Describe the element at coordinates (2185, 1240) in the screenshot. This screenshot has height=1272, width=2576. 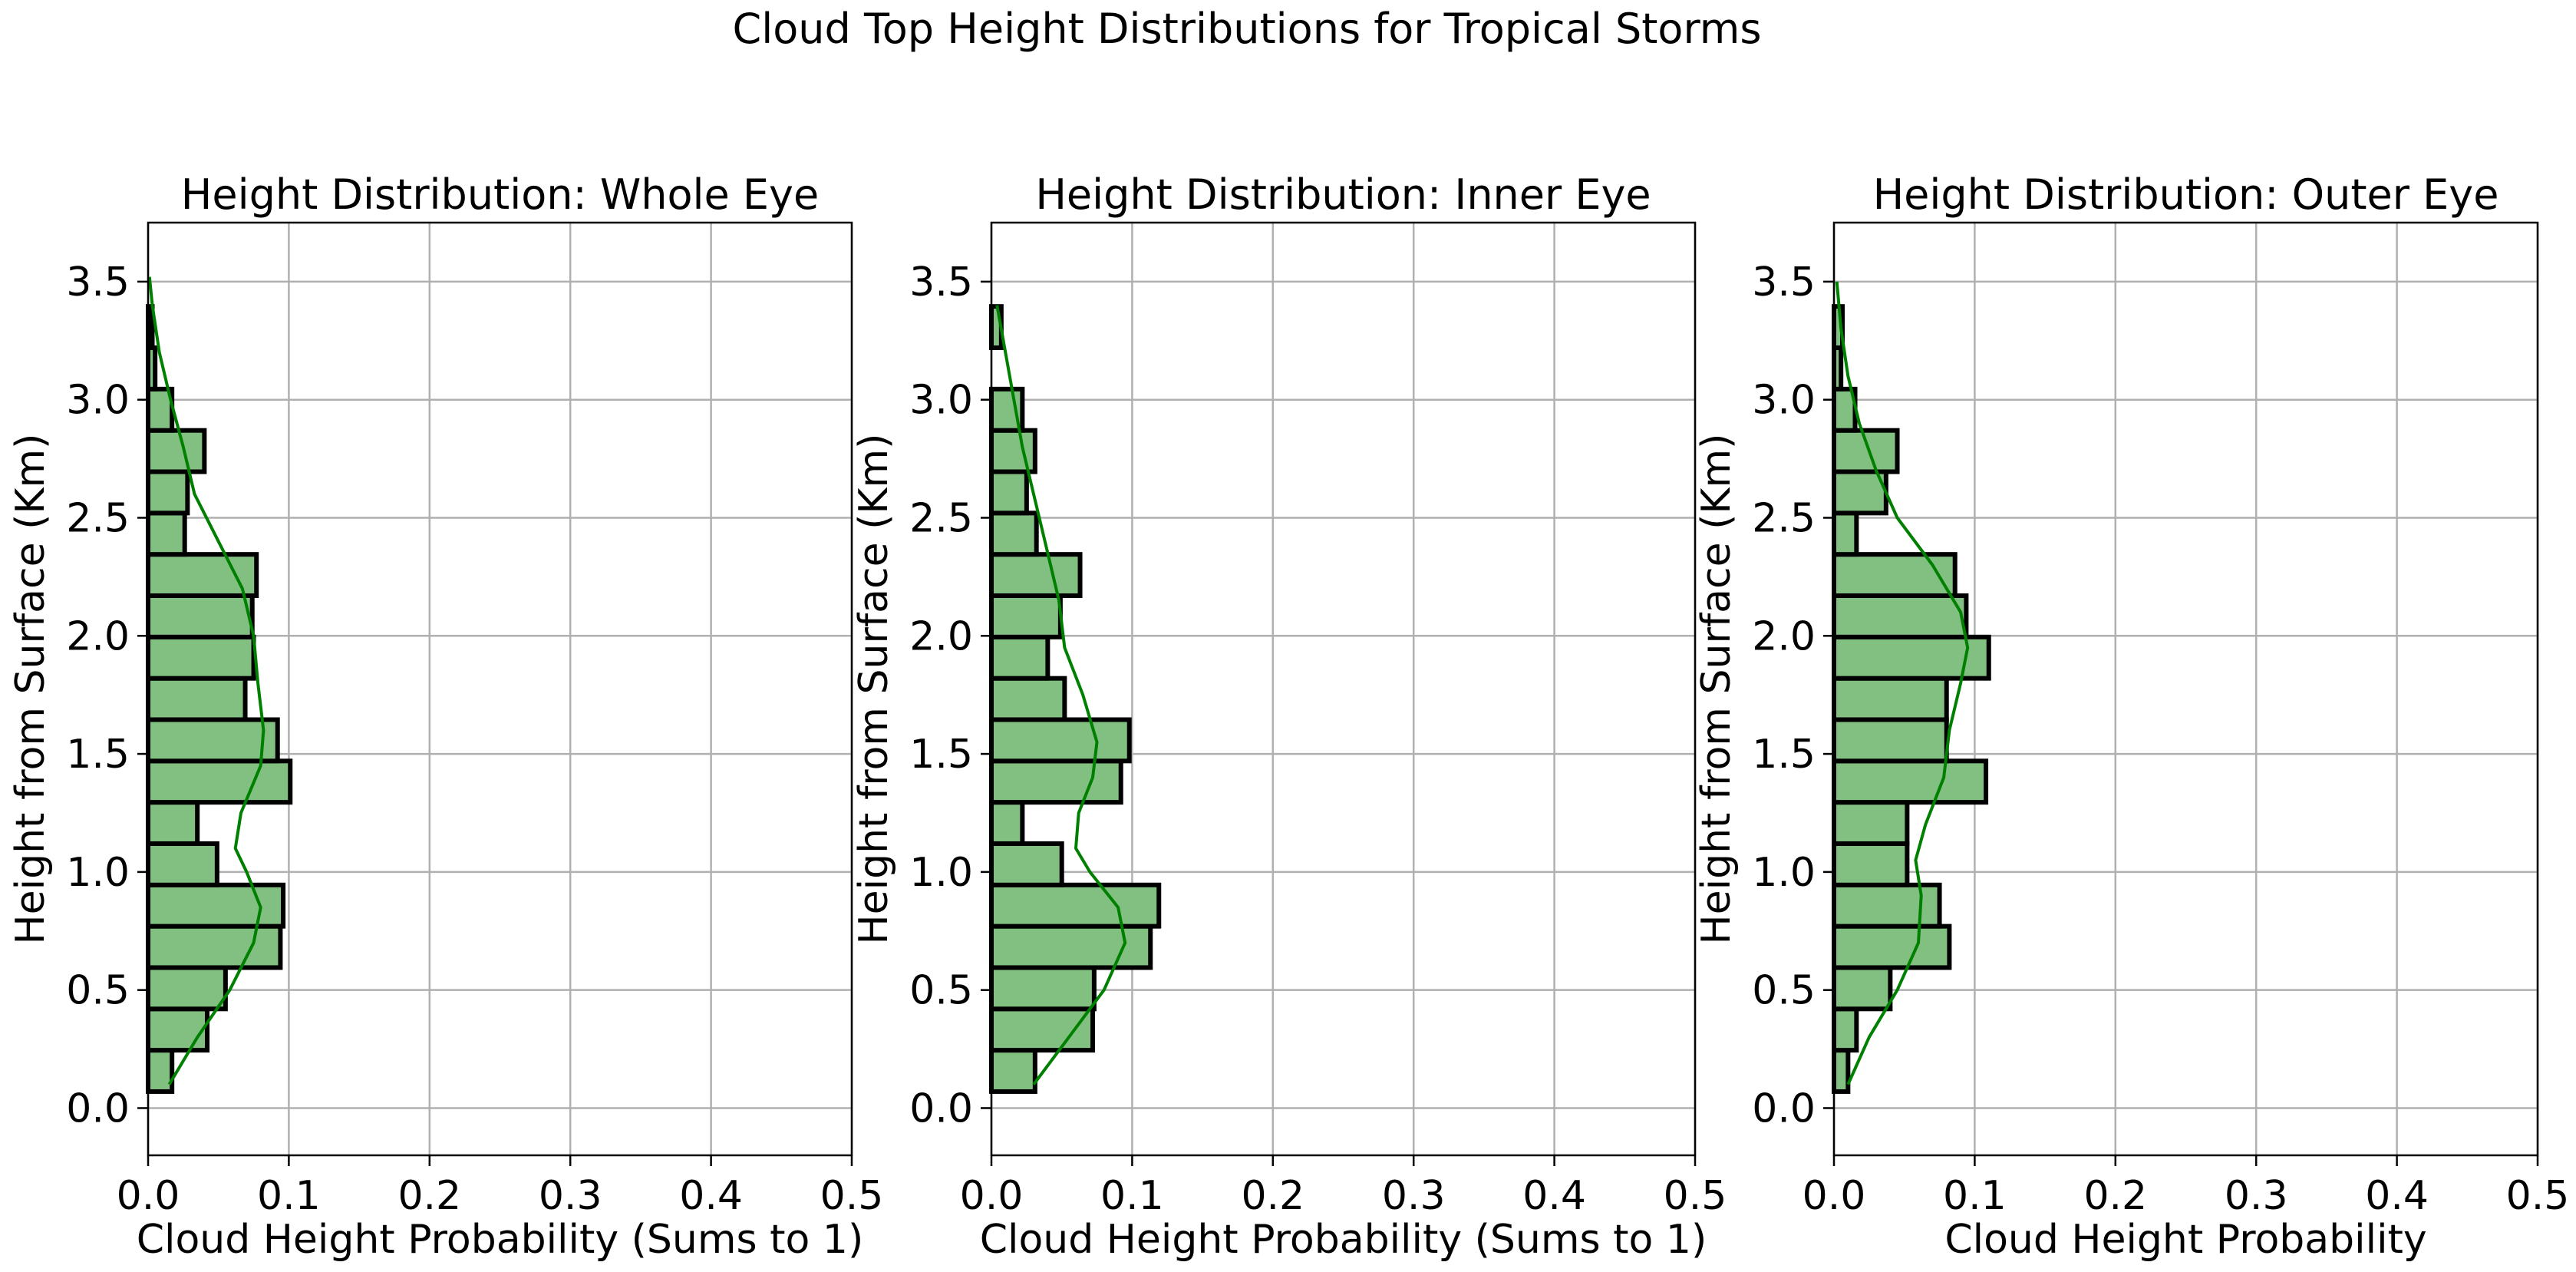
I see `x-axis-label: Cloud Height Probability` at that location.